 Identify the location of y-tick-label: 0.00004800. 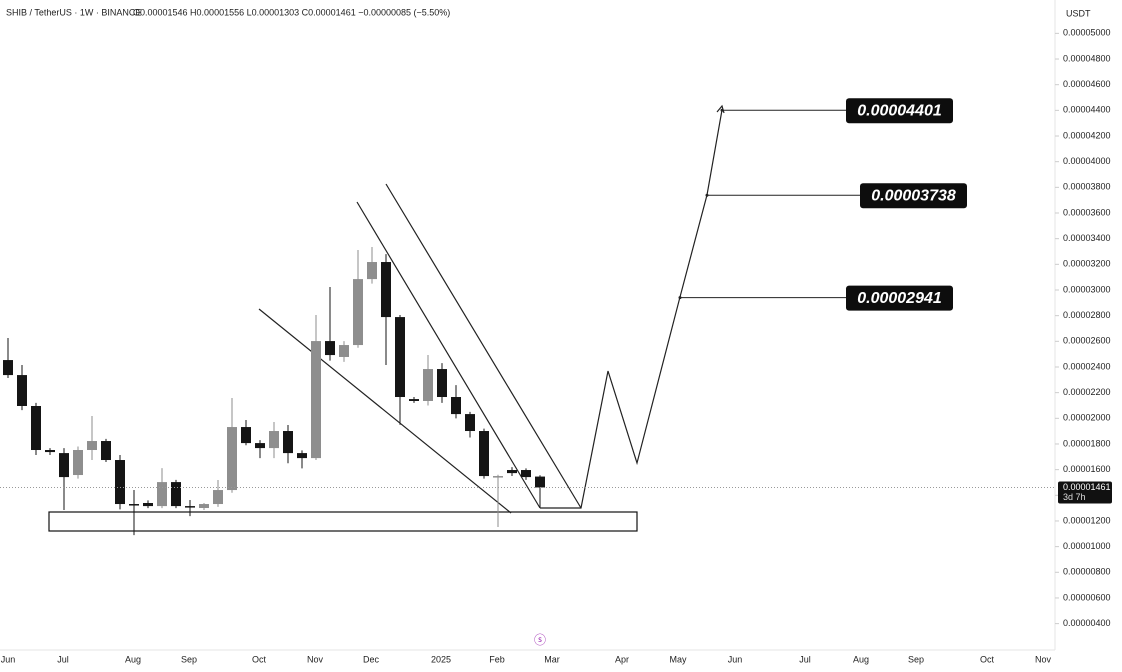
(1087, 58).